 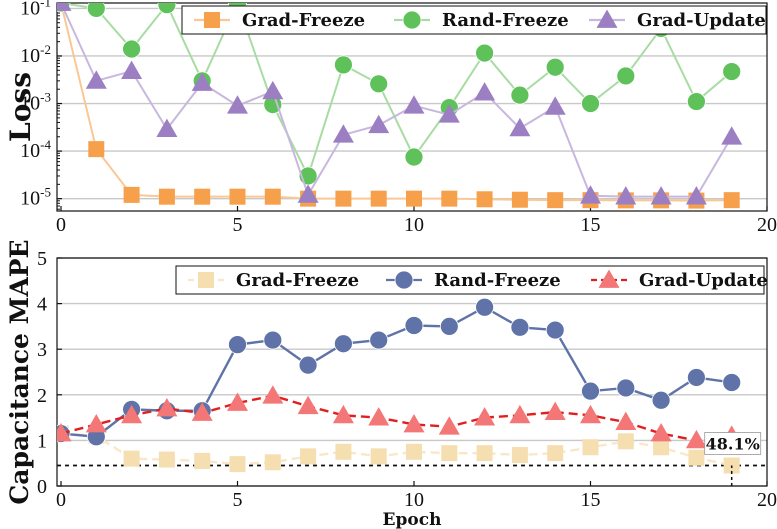 I want to click on y-tick-label: 10⁻², so click(x=35, y=54).